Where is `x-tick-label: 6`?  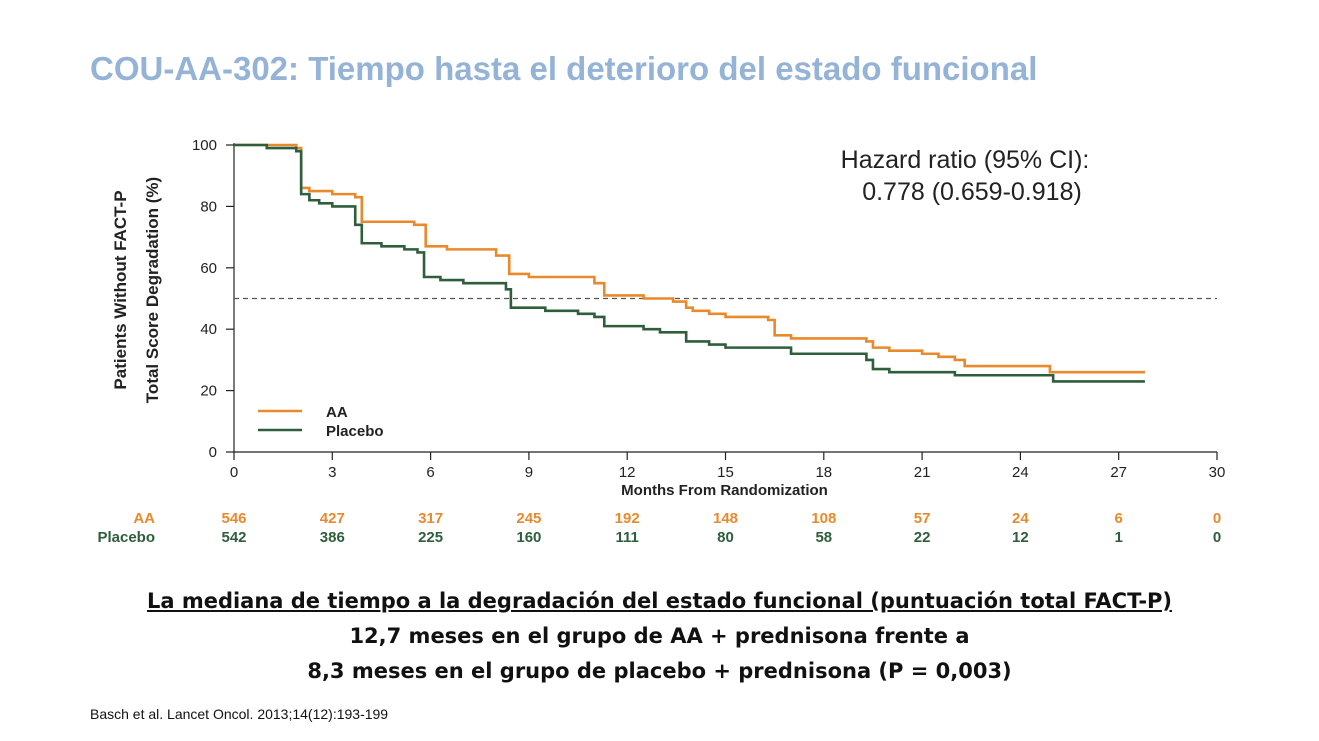
x-tick-label: 6 is located at coordinates (430, 472).